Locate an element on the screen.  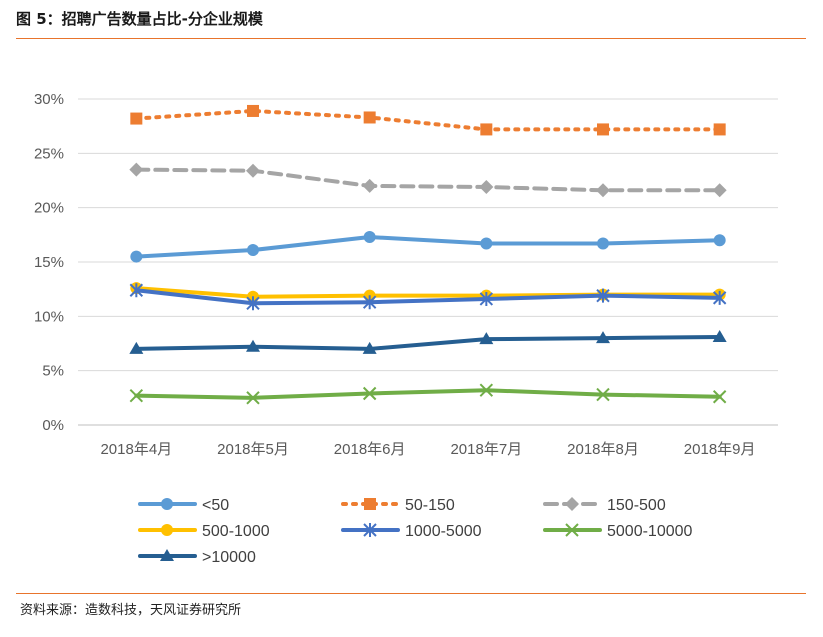
legend-item: 50-150 is located at coordinates (398, 505).